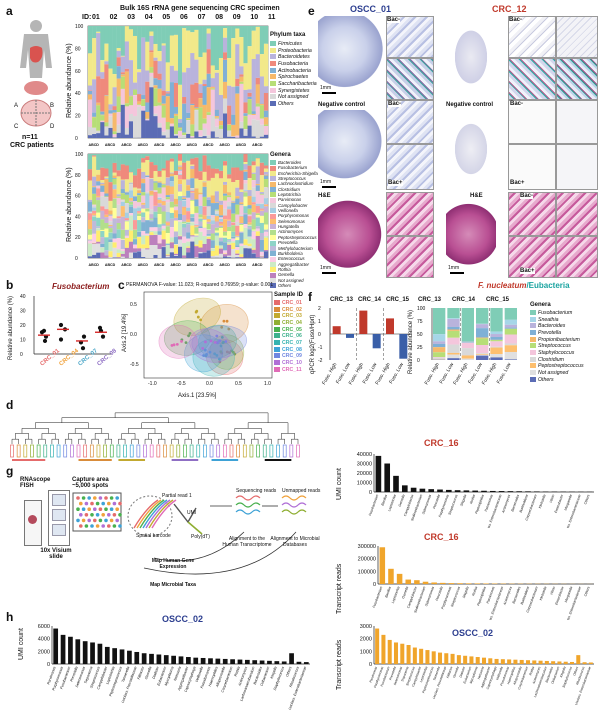 This screenshot has height=715, width=600. Describe the element at coordinates (525, 595) in the screenshot. I see `g-chart2-xtick: Burkholderia` at that location.